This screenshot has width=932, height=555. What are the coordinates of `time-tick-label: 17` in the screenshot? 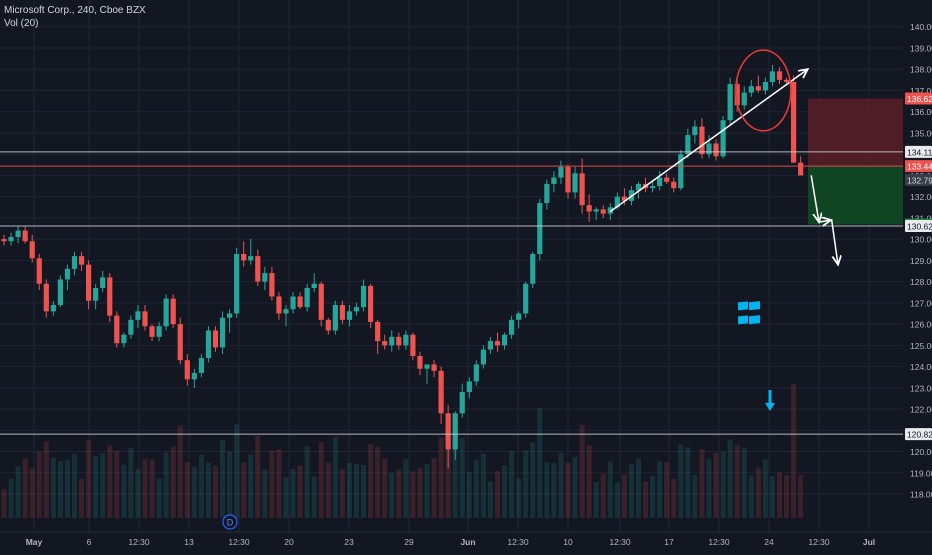 It's located at (669, 542).